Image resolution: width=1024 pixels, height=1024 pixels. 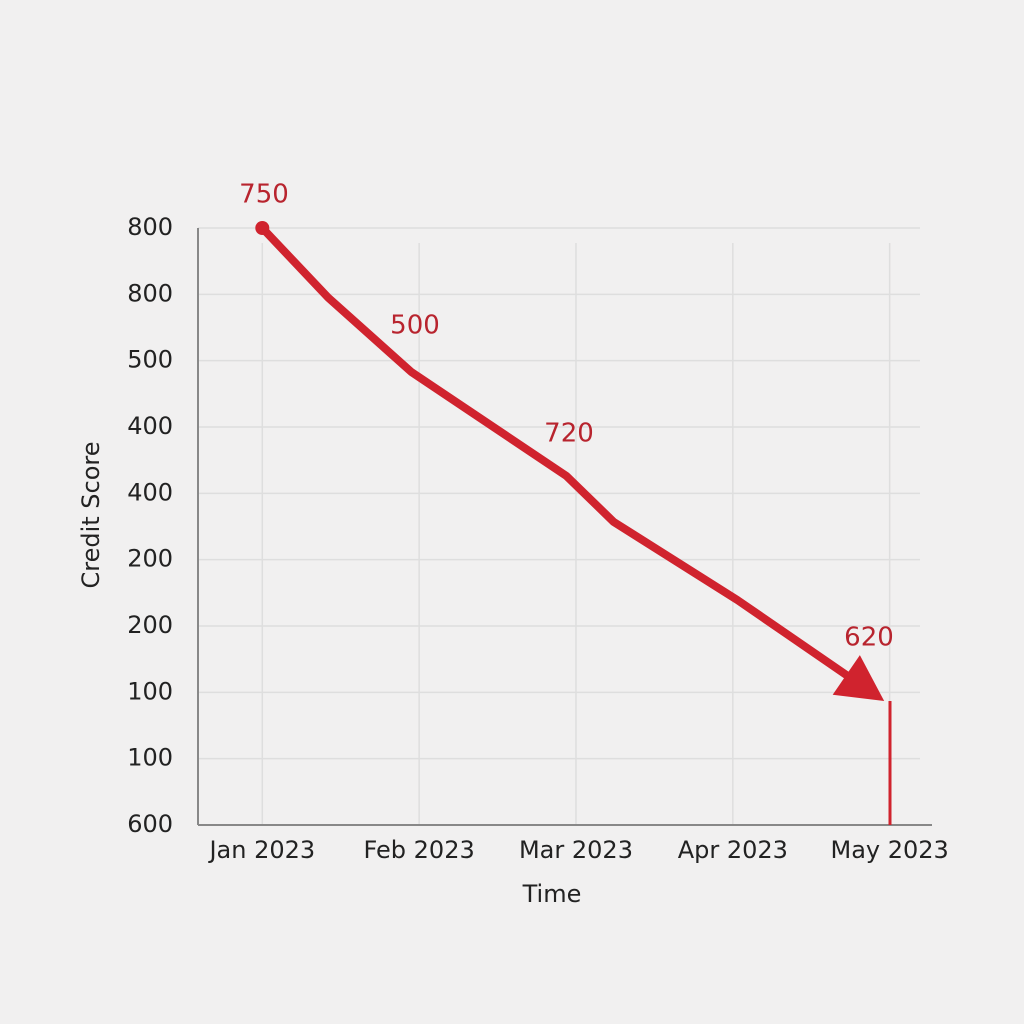 I want to click on y-tick-label: 500, so click(x=150, y=360).